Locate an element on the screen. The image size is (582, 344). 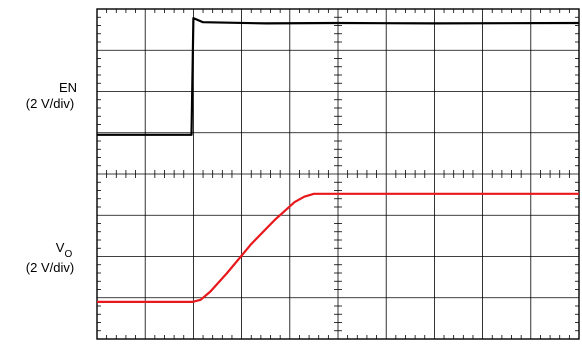
ch2-label-subscript: O is located at coordinates (68, 254).